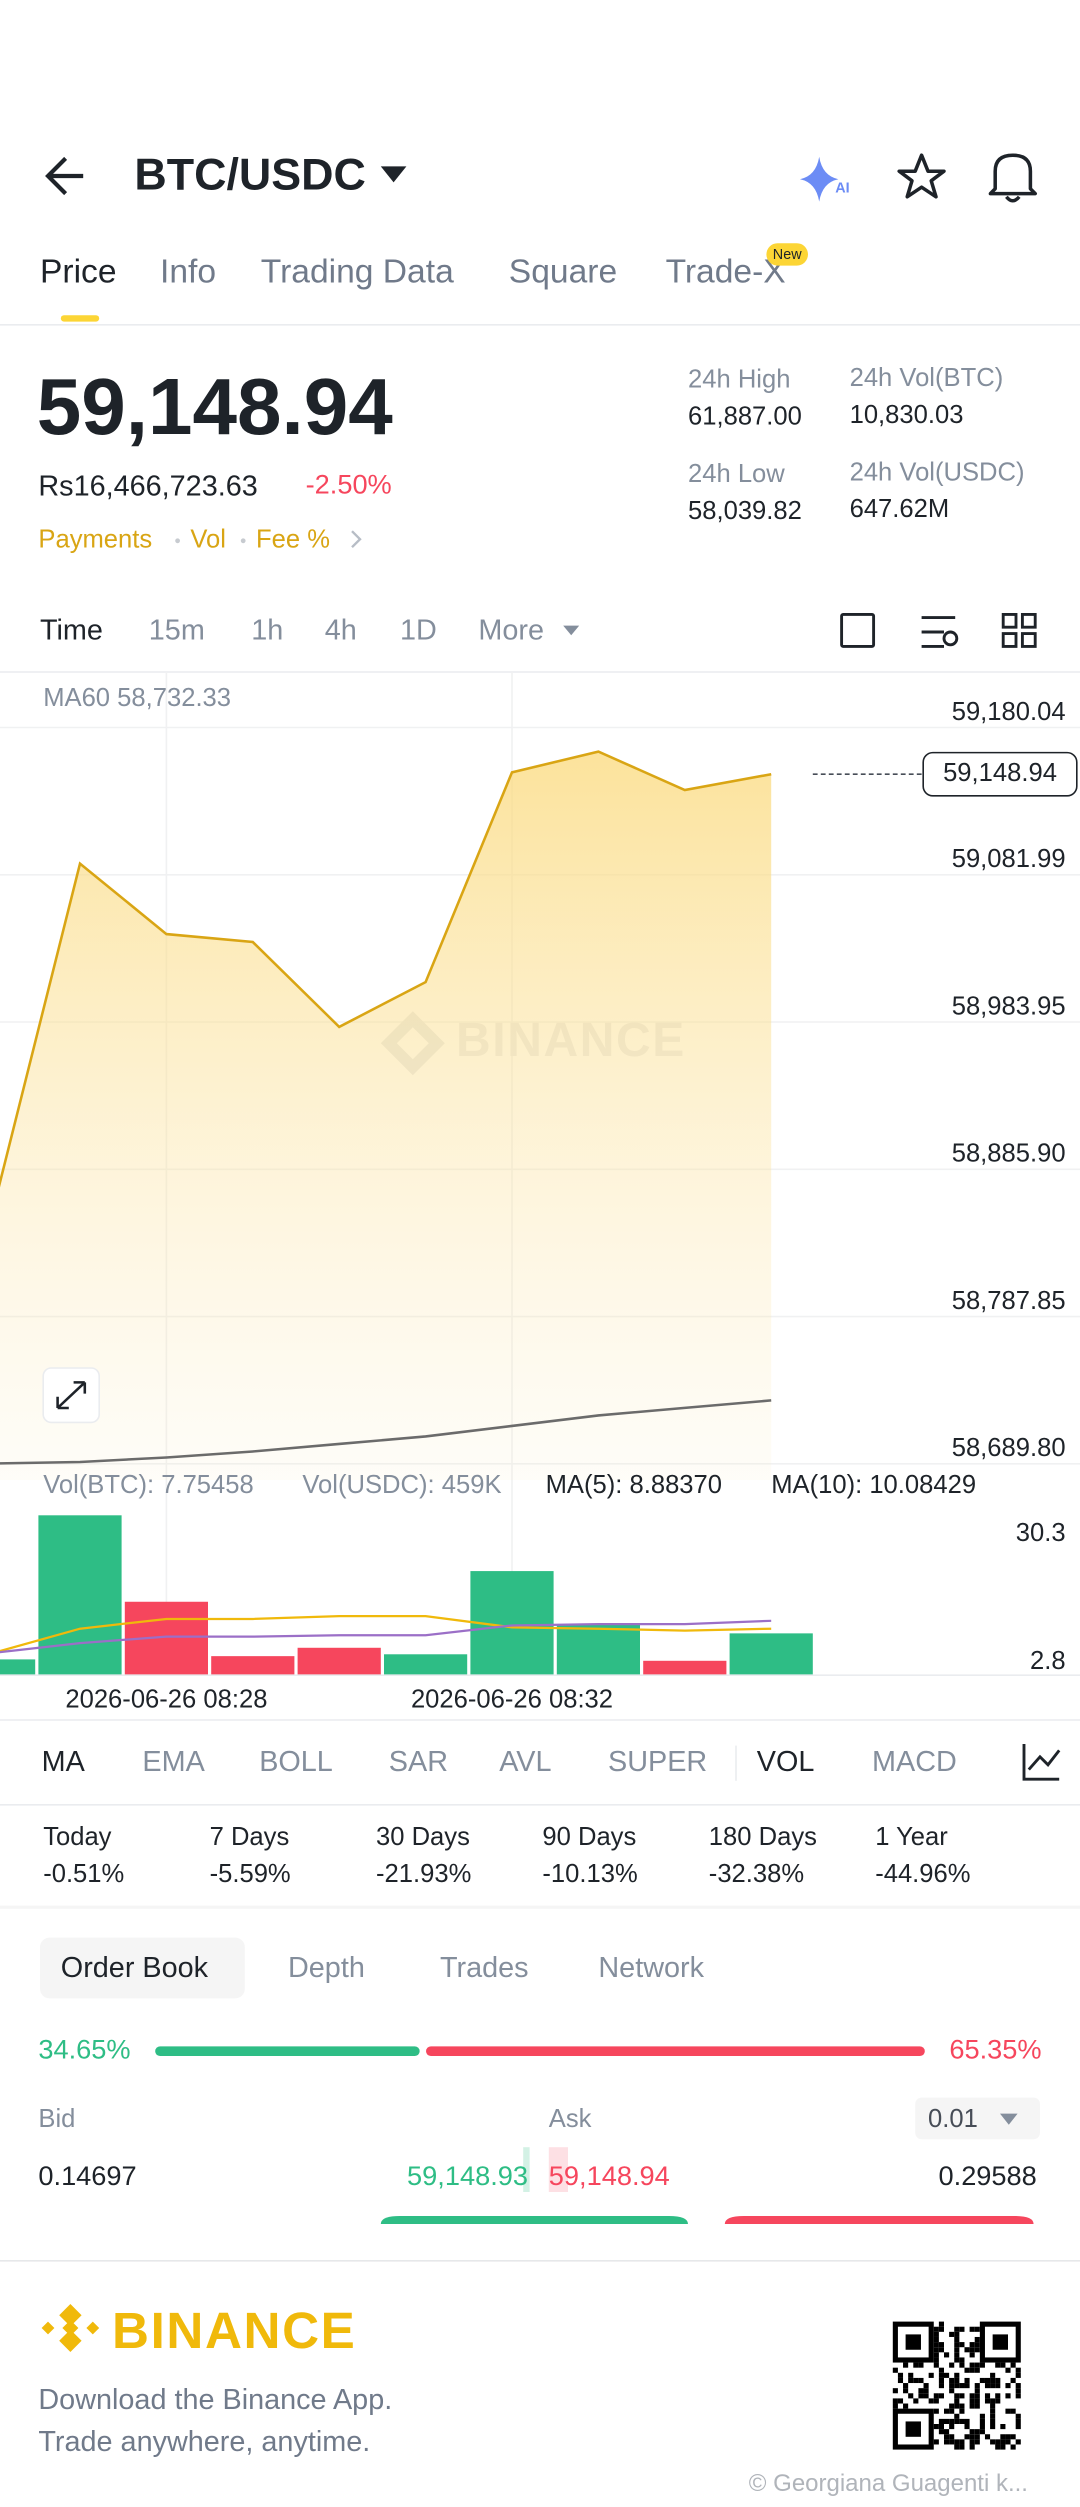  I want to click on tab: Trading Data, so click(357, 271).